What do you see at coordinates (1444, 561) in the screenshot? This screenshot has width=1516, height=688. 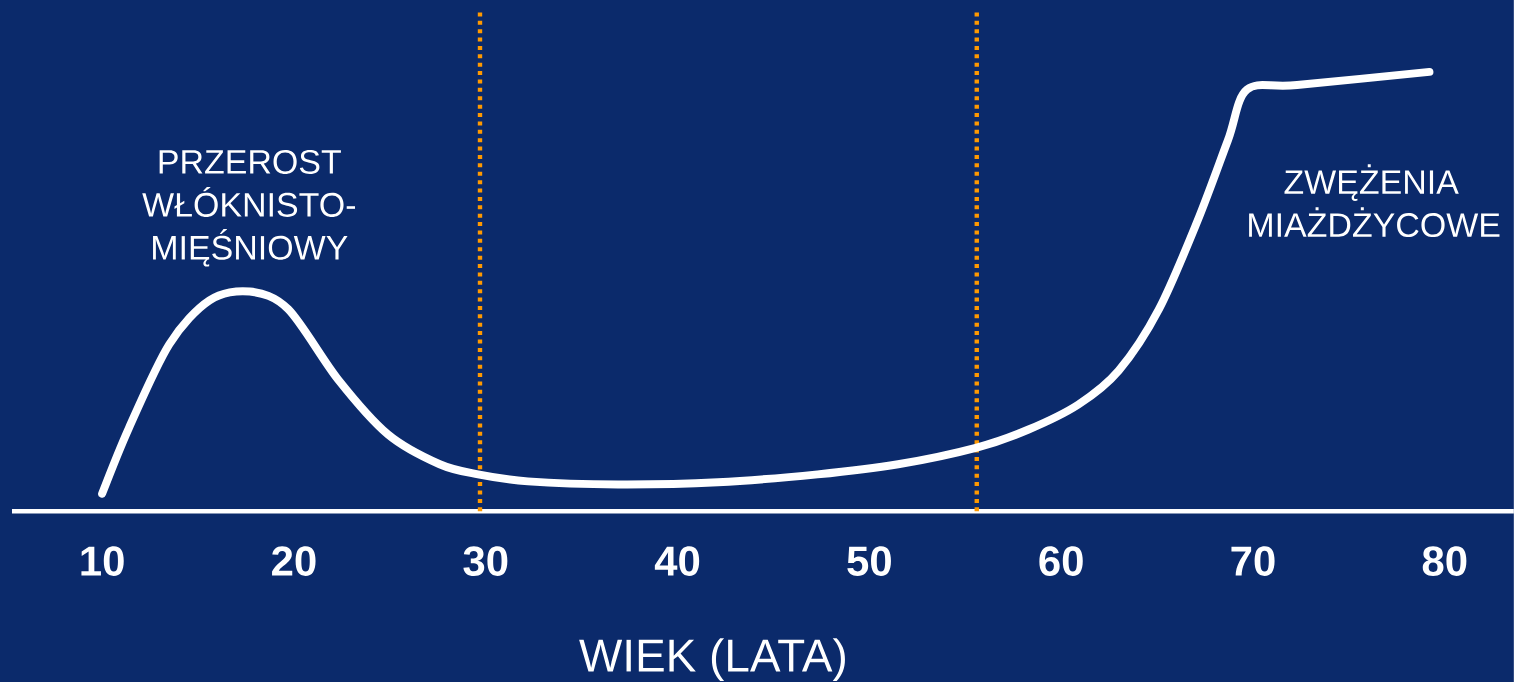 I see `x-tick-label: 80` at bounding box center [1444, 561].